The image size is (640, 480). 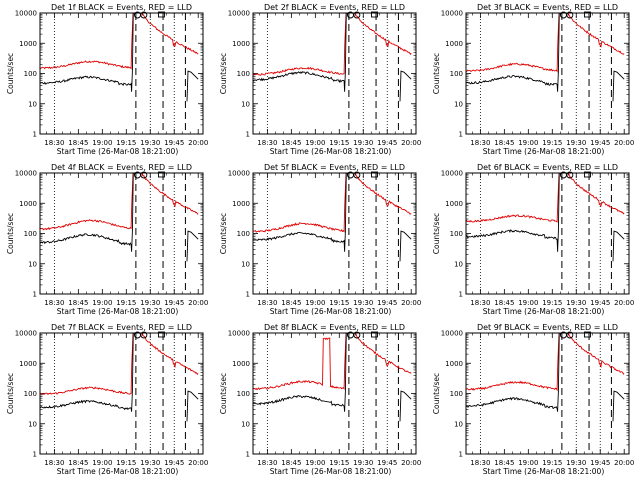 I want to click on panel-title: Det 1f BLACK = Events, RED = LLD, so click(x=121, y=7).